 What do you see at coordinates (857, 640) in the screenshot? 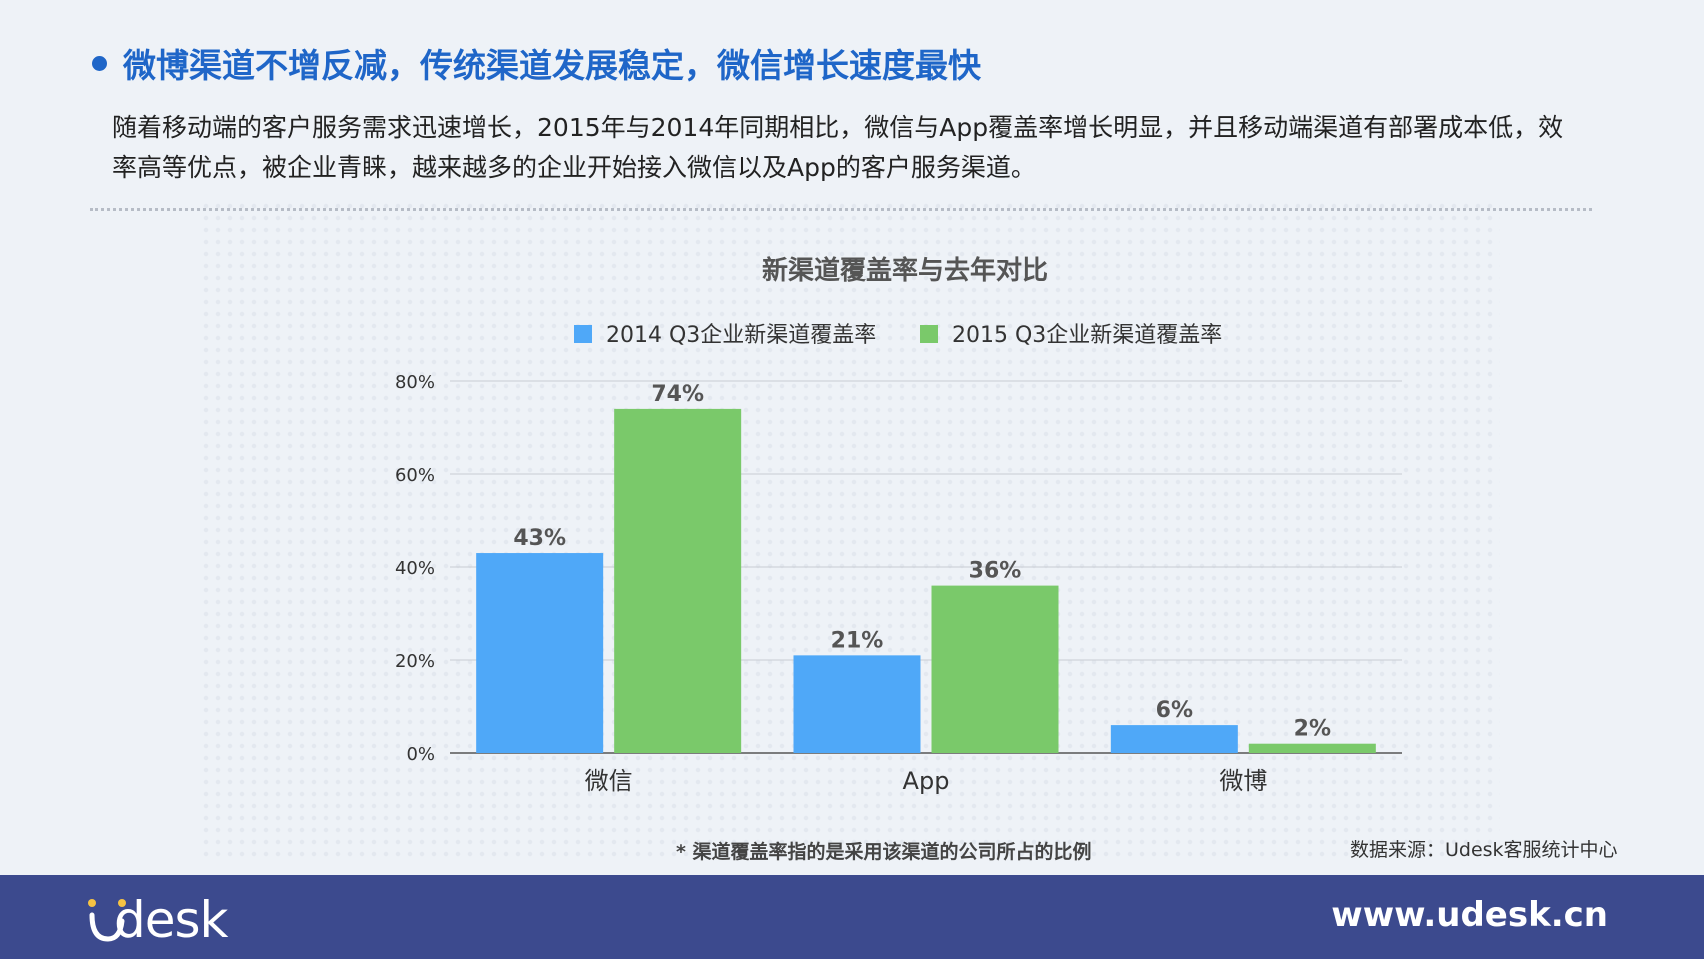
I see `data-label: 21%` at bounding box center [857, 640].